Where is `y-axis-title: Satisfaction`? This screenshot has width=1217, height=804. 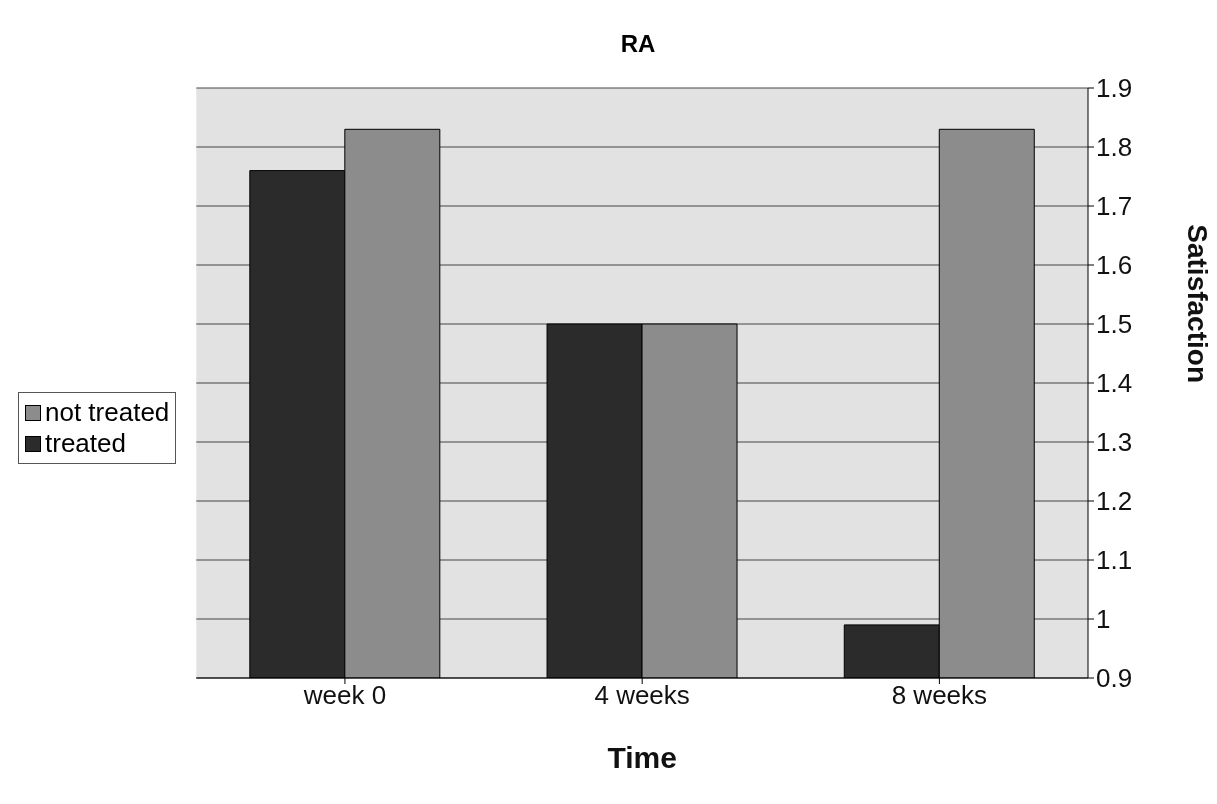
y-axis-title: Satisfaction is located at coordinates (1198, 303).